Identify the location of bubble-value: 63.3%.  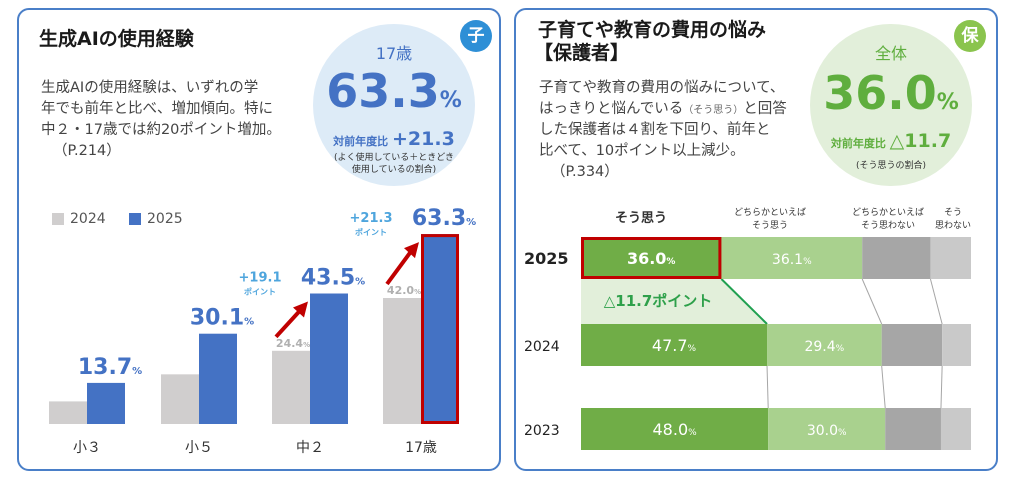
(394, 91).